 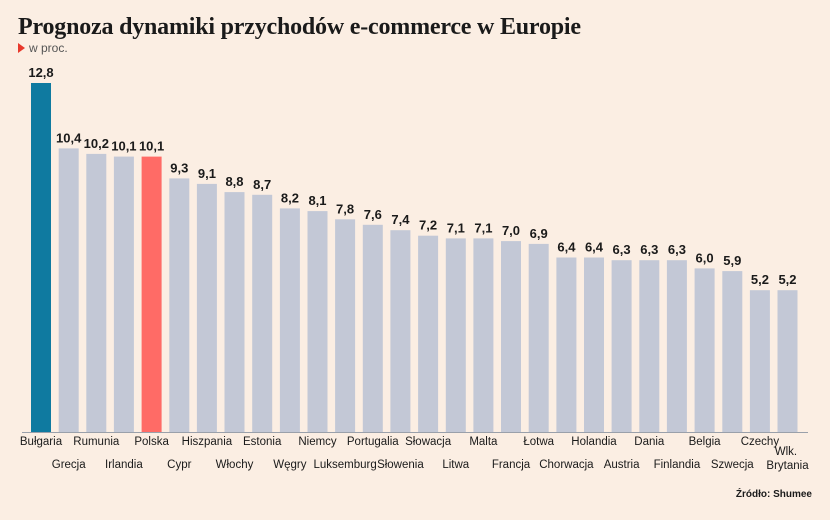 What do you see at coordinates (344, 465) in the screenshot?
I see `category-label: Luksemburg` at bounding box center [344, 465].